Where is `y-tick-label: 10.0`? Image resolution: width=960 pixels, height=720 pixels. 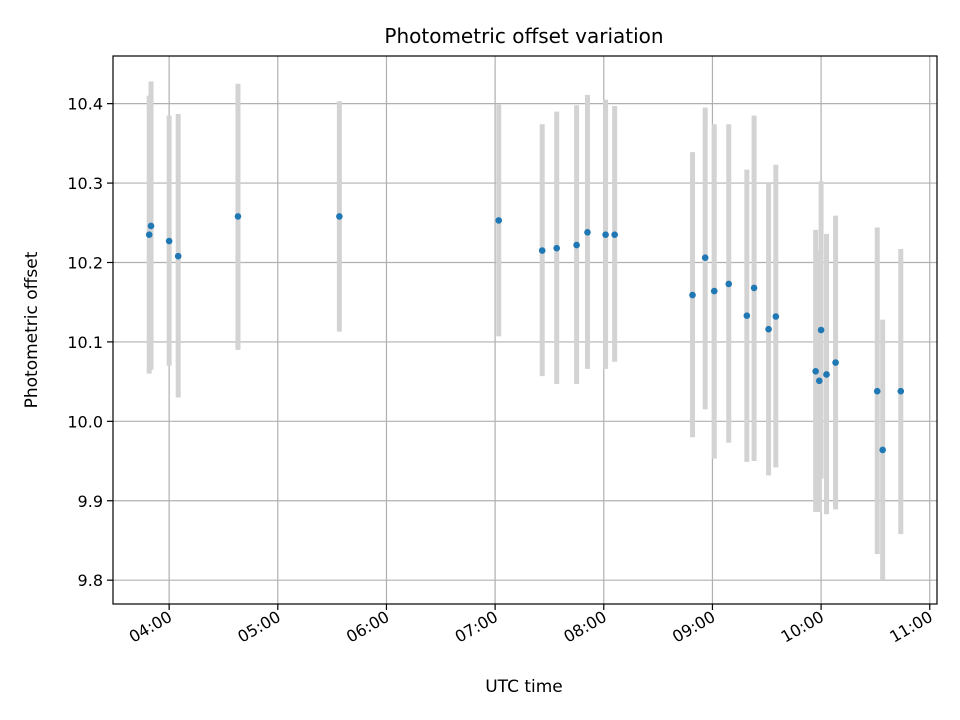 y-tick-label: 10.0 is located at coordinates (85, 421).